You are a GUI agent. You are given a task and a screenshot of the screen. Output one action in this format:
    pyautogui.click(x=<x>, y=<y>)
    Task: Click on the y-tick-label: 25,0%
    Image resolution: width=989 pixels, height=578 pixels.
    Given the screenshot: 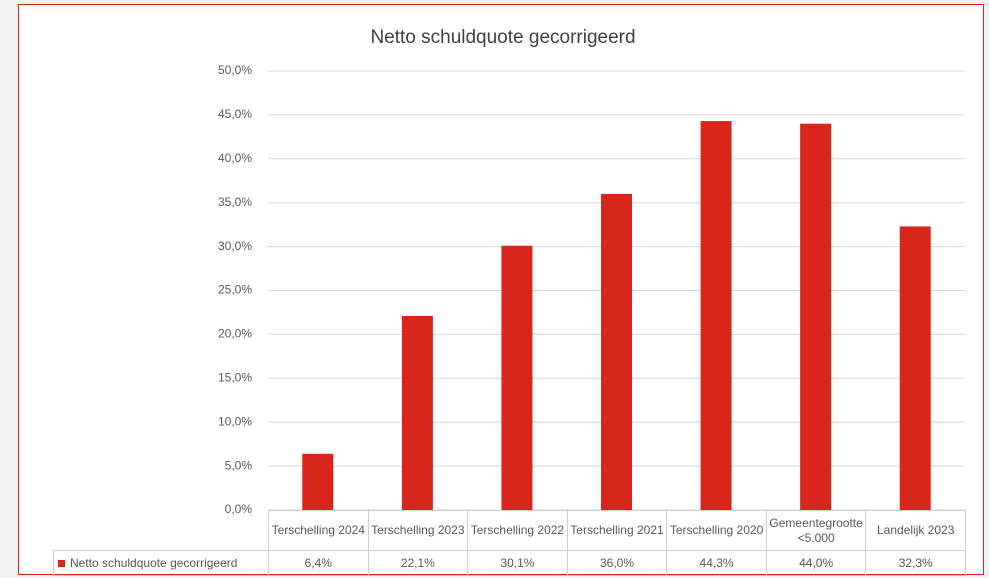 What is the action you would take?
    pyautogui.click(x=235, y=290)
    